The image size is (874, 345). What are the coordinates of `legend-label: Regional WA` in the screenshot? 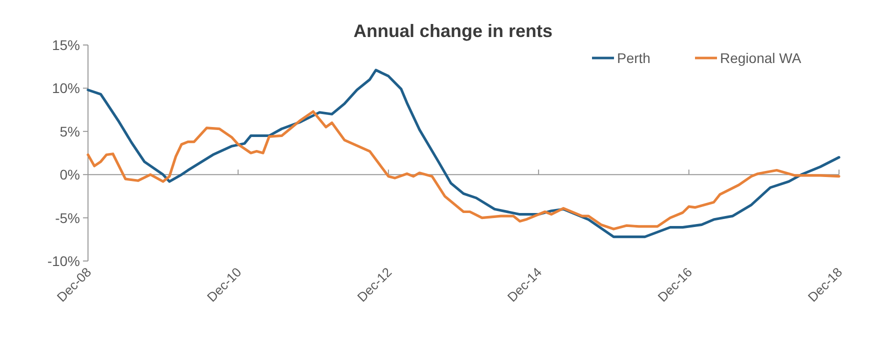 It's located at (761, 58).